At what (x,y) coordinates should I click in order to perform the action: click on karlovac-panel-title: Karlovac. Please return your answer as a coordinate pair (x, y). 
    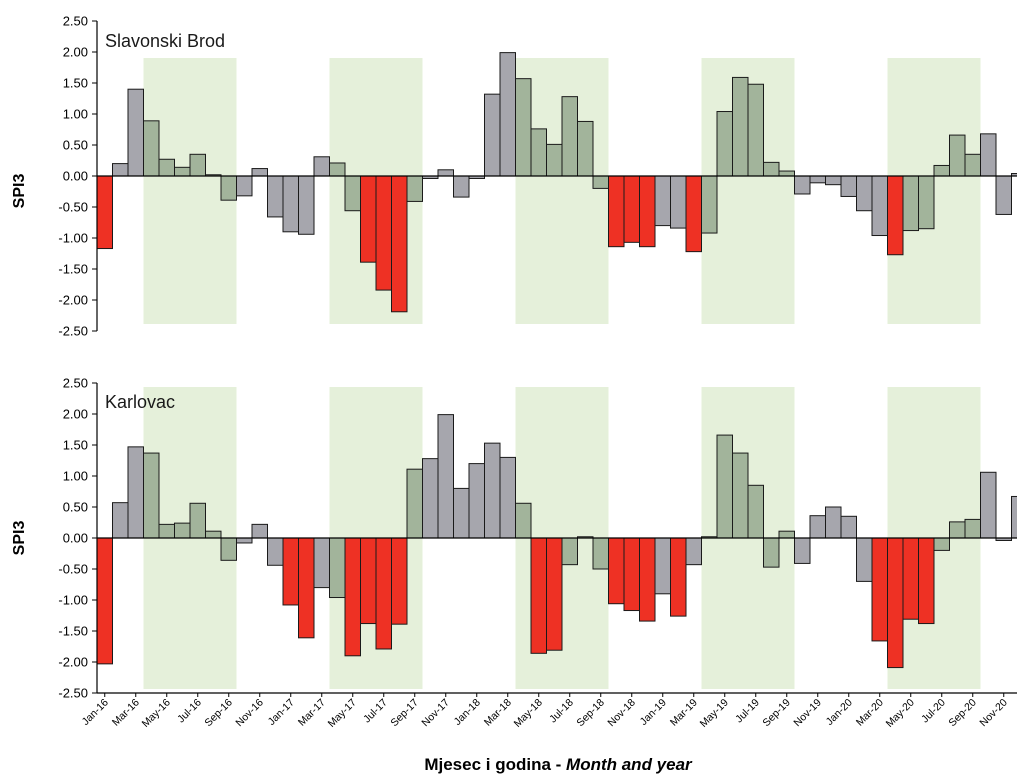
    Looking at the image, I should click on (140, 402).